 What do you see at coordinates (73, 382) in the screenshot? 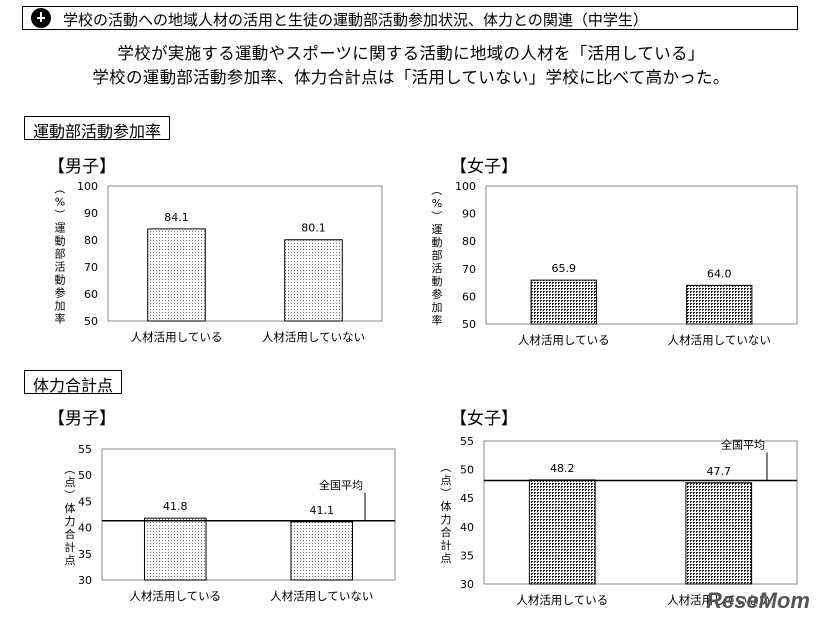
I see `section-label-fitness: 体力合計点` at bounding box center [73, 382].